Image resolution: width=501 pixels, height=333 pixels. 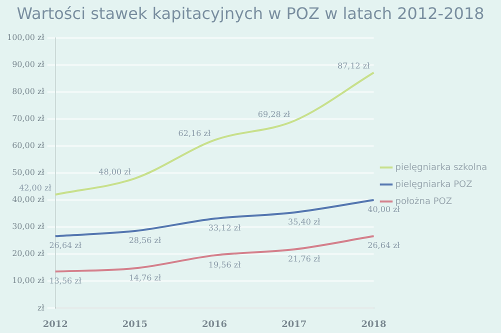 What do you see at coordinates (41, 307) in the screenshot?
I see `y-tick-label: zł` at bounding box center [41, 307].